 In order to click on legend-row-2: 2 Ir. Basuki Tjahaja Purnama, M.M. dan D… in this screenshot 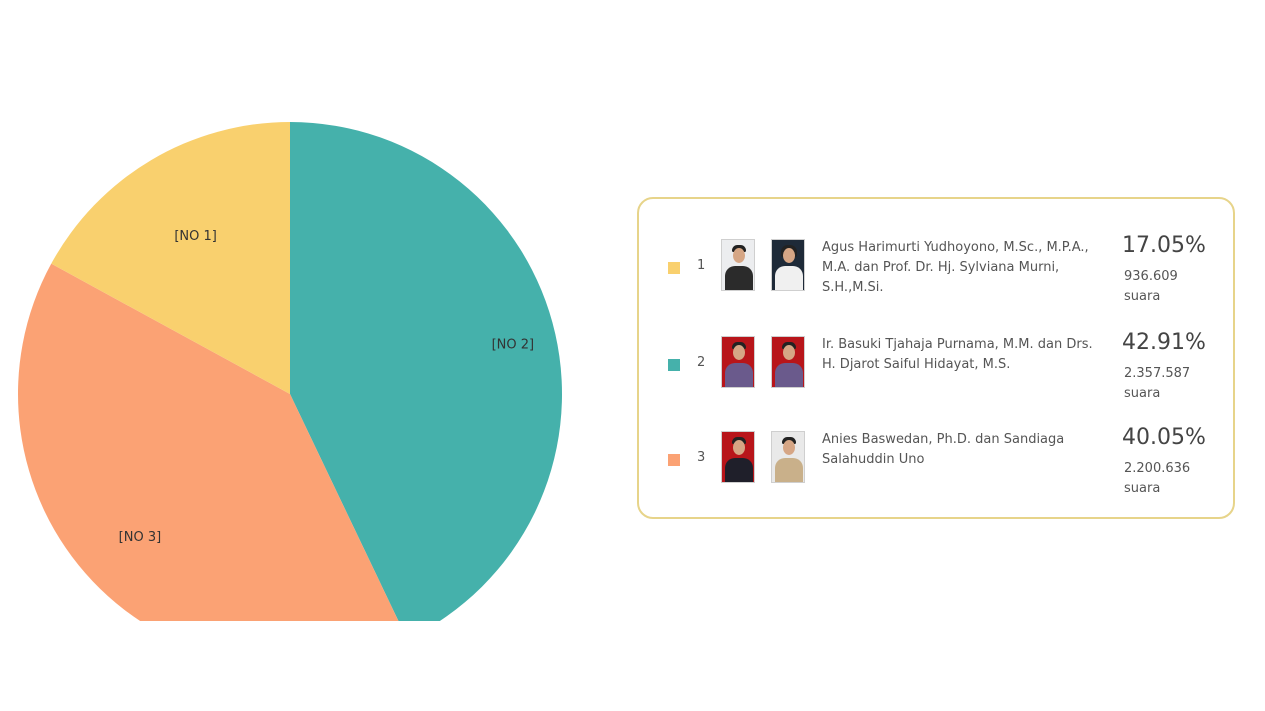, I will do `click(936, 368)`.